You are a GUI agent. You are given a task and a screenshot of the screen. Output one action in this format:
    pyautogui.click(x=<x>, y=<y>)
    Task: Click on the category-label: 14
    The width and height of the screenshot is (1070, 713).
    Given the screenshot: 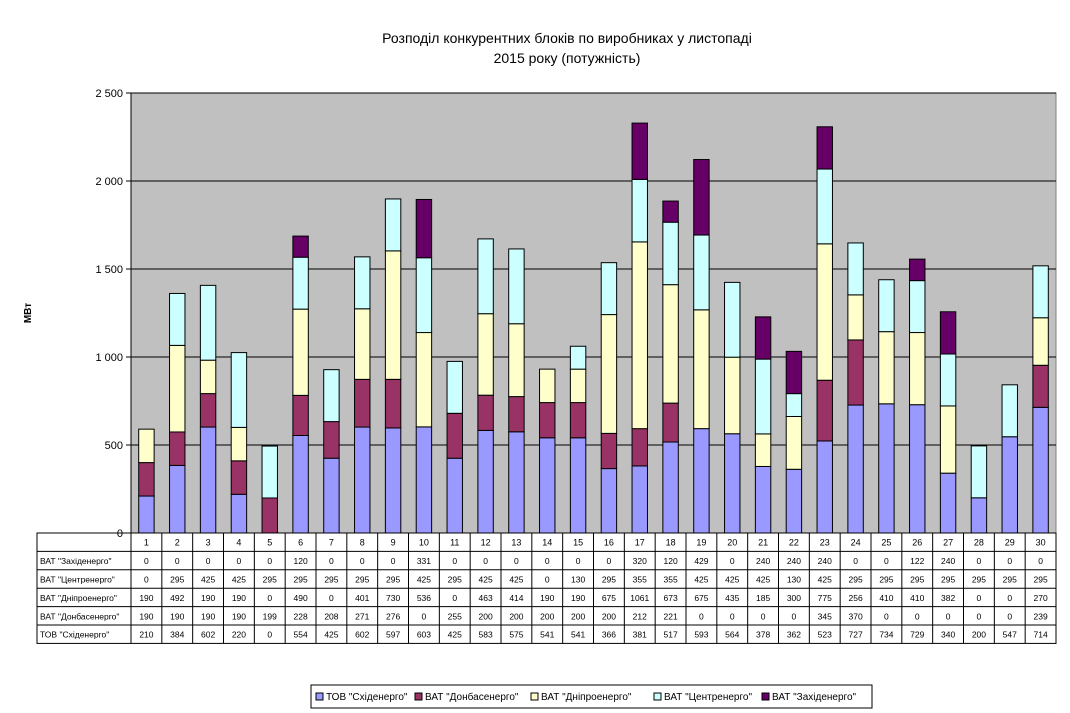 What is the action you would take?
    pyautogui.click(x=547, y=543)
    